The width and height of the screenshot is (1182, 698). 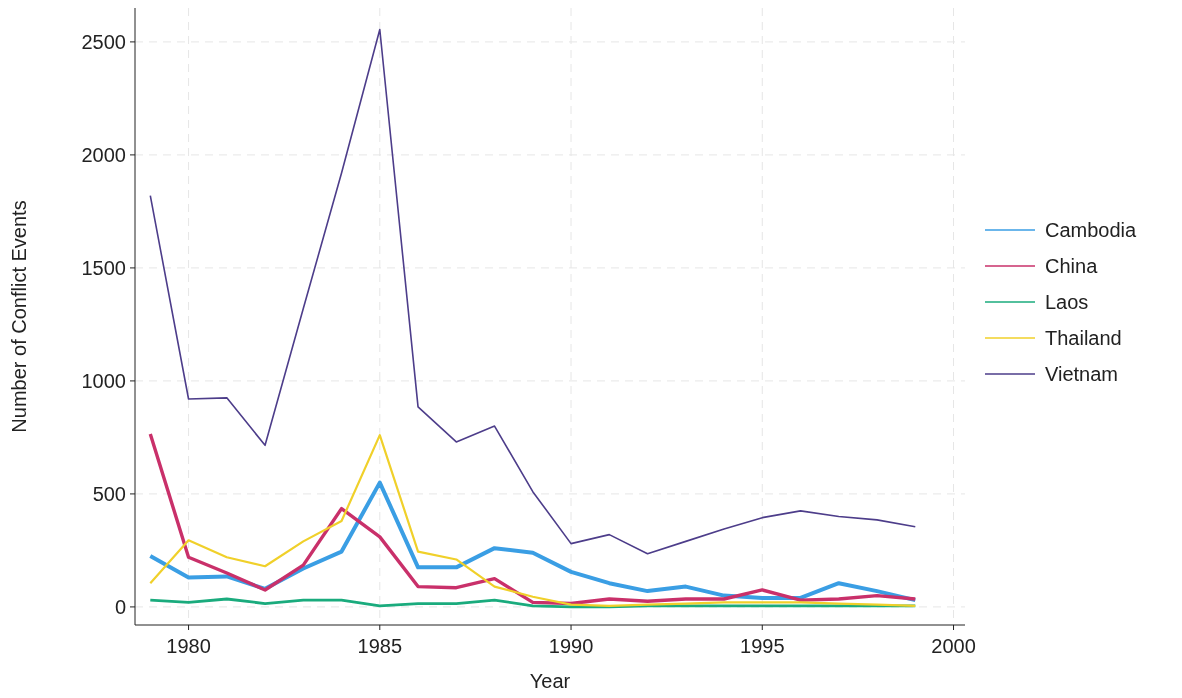 I want to click on x-tick-label: 1990, so click(x=571, y=646).